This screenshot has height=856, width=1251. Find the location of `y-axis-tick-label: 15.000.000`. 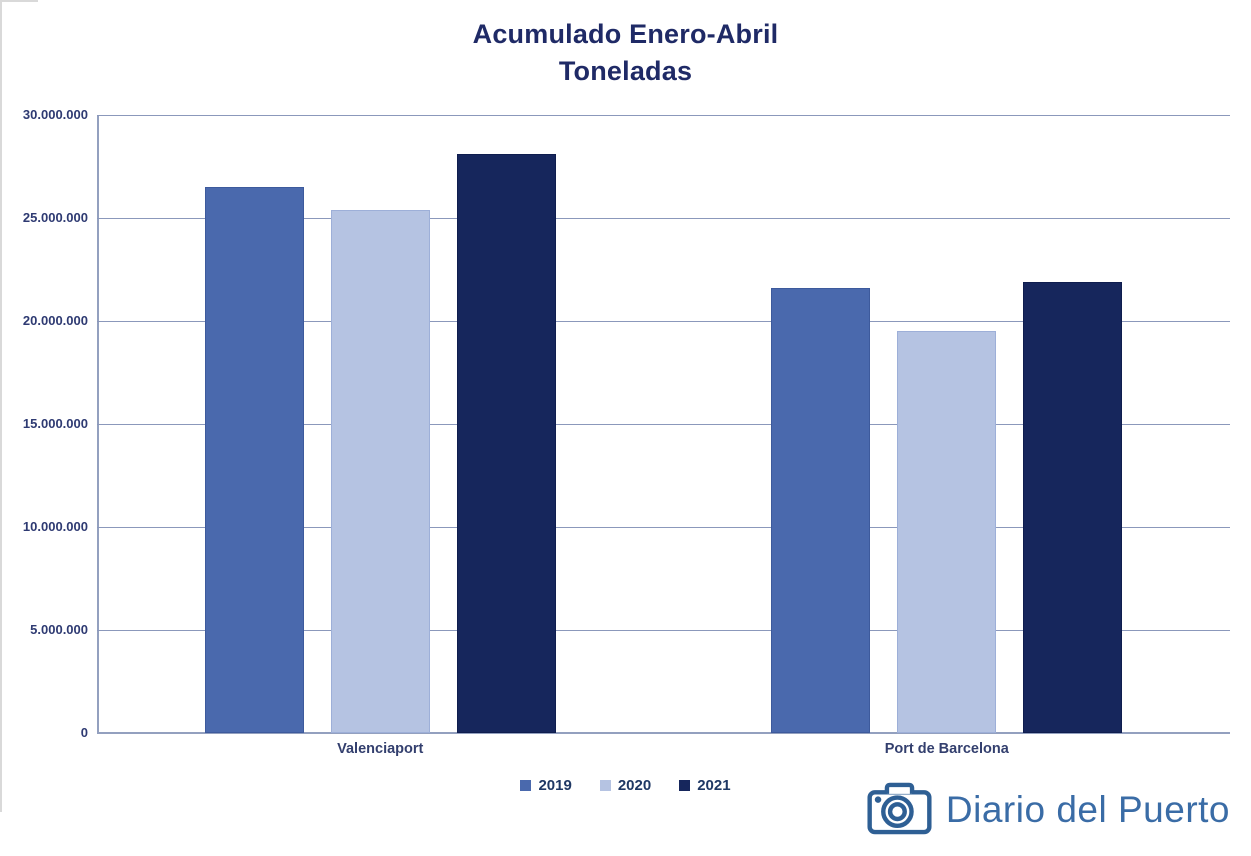

y-axis-tick-label: 15.000.000 is located at coordinates (55, 423).